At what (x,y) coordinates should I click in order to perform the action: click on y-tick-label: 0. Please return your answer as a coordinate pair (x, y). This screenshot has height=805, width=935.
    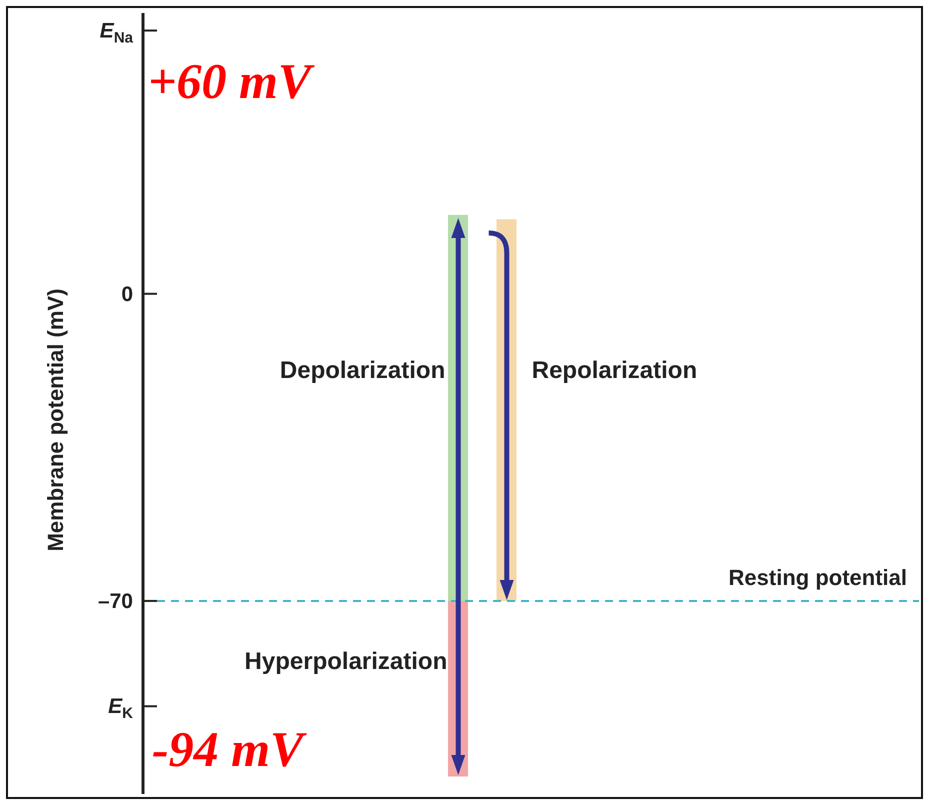
    Looking at the image, I should click on (127, 294).